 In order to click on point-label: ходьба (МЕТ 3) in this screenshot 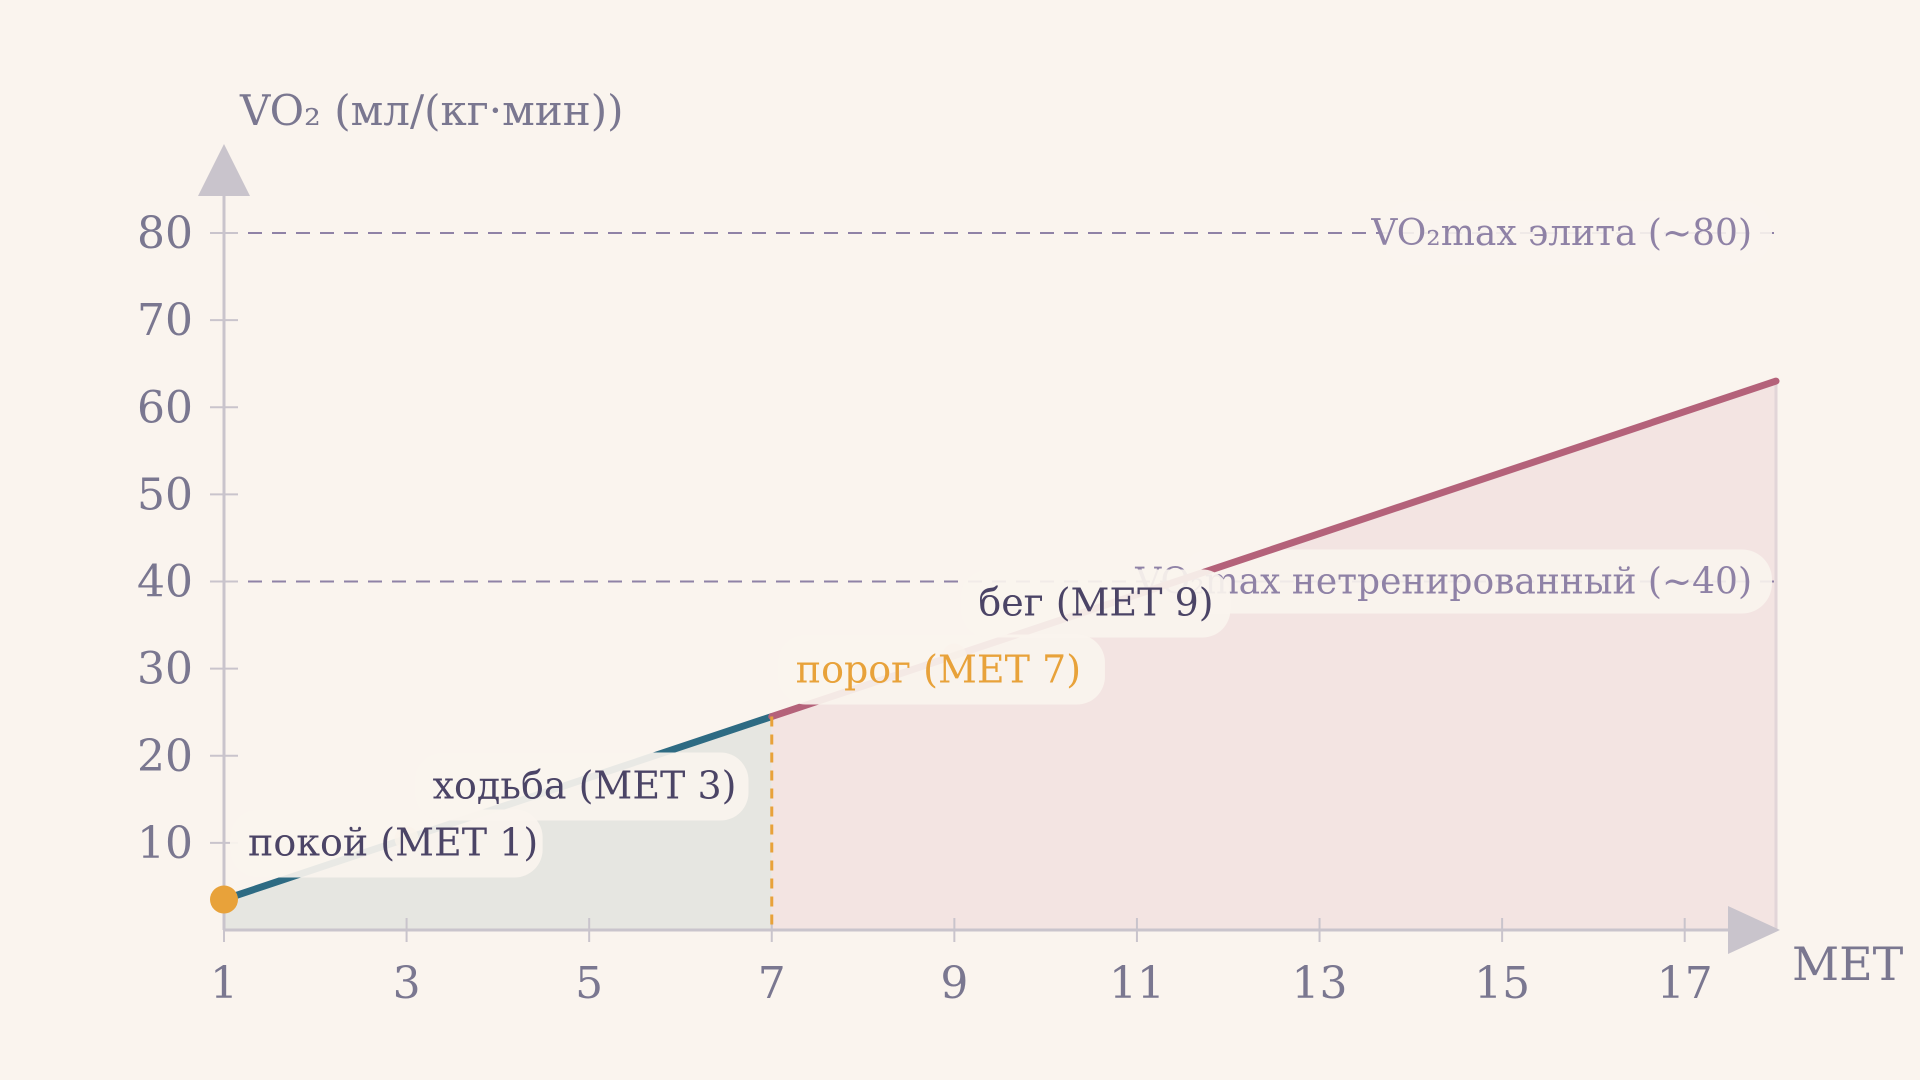, I will do `click(585, 786)`.